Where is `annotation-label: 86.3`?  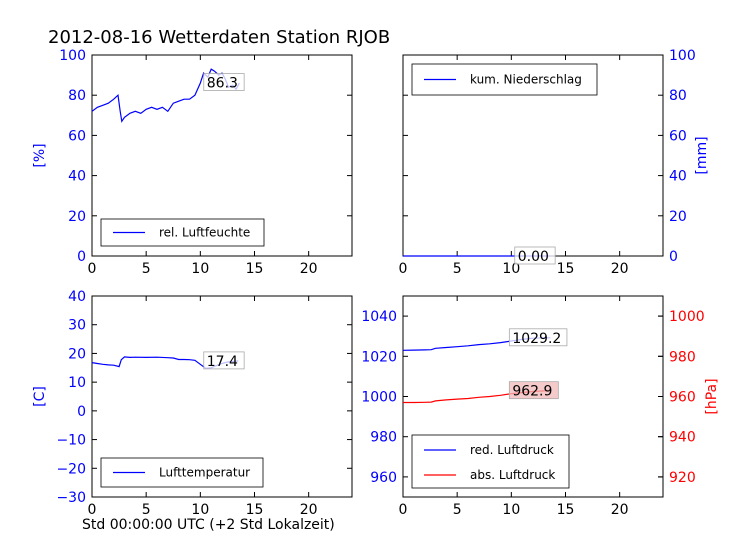
annotation-label: 86.3 is located at coordinates (222, 84).